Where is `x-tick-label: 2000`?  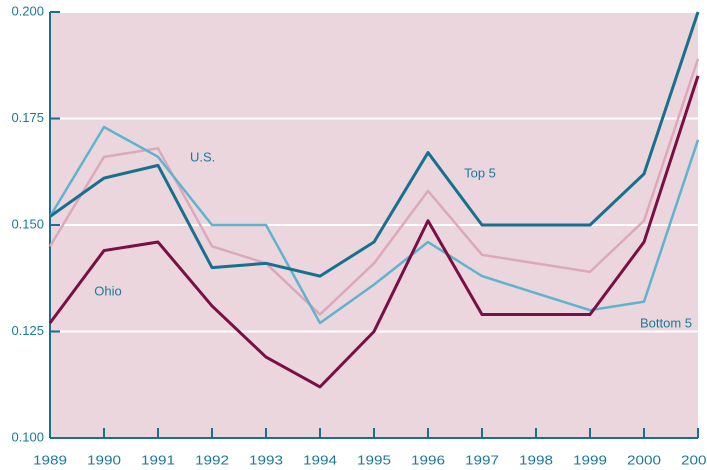
x-tick-label: 2000 is located at coordinates (644, 459).